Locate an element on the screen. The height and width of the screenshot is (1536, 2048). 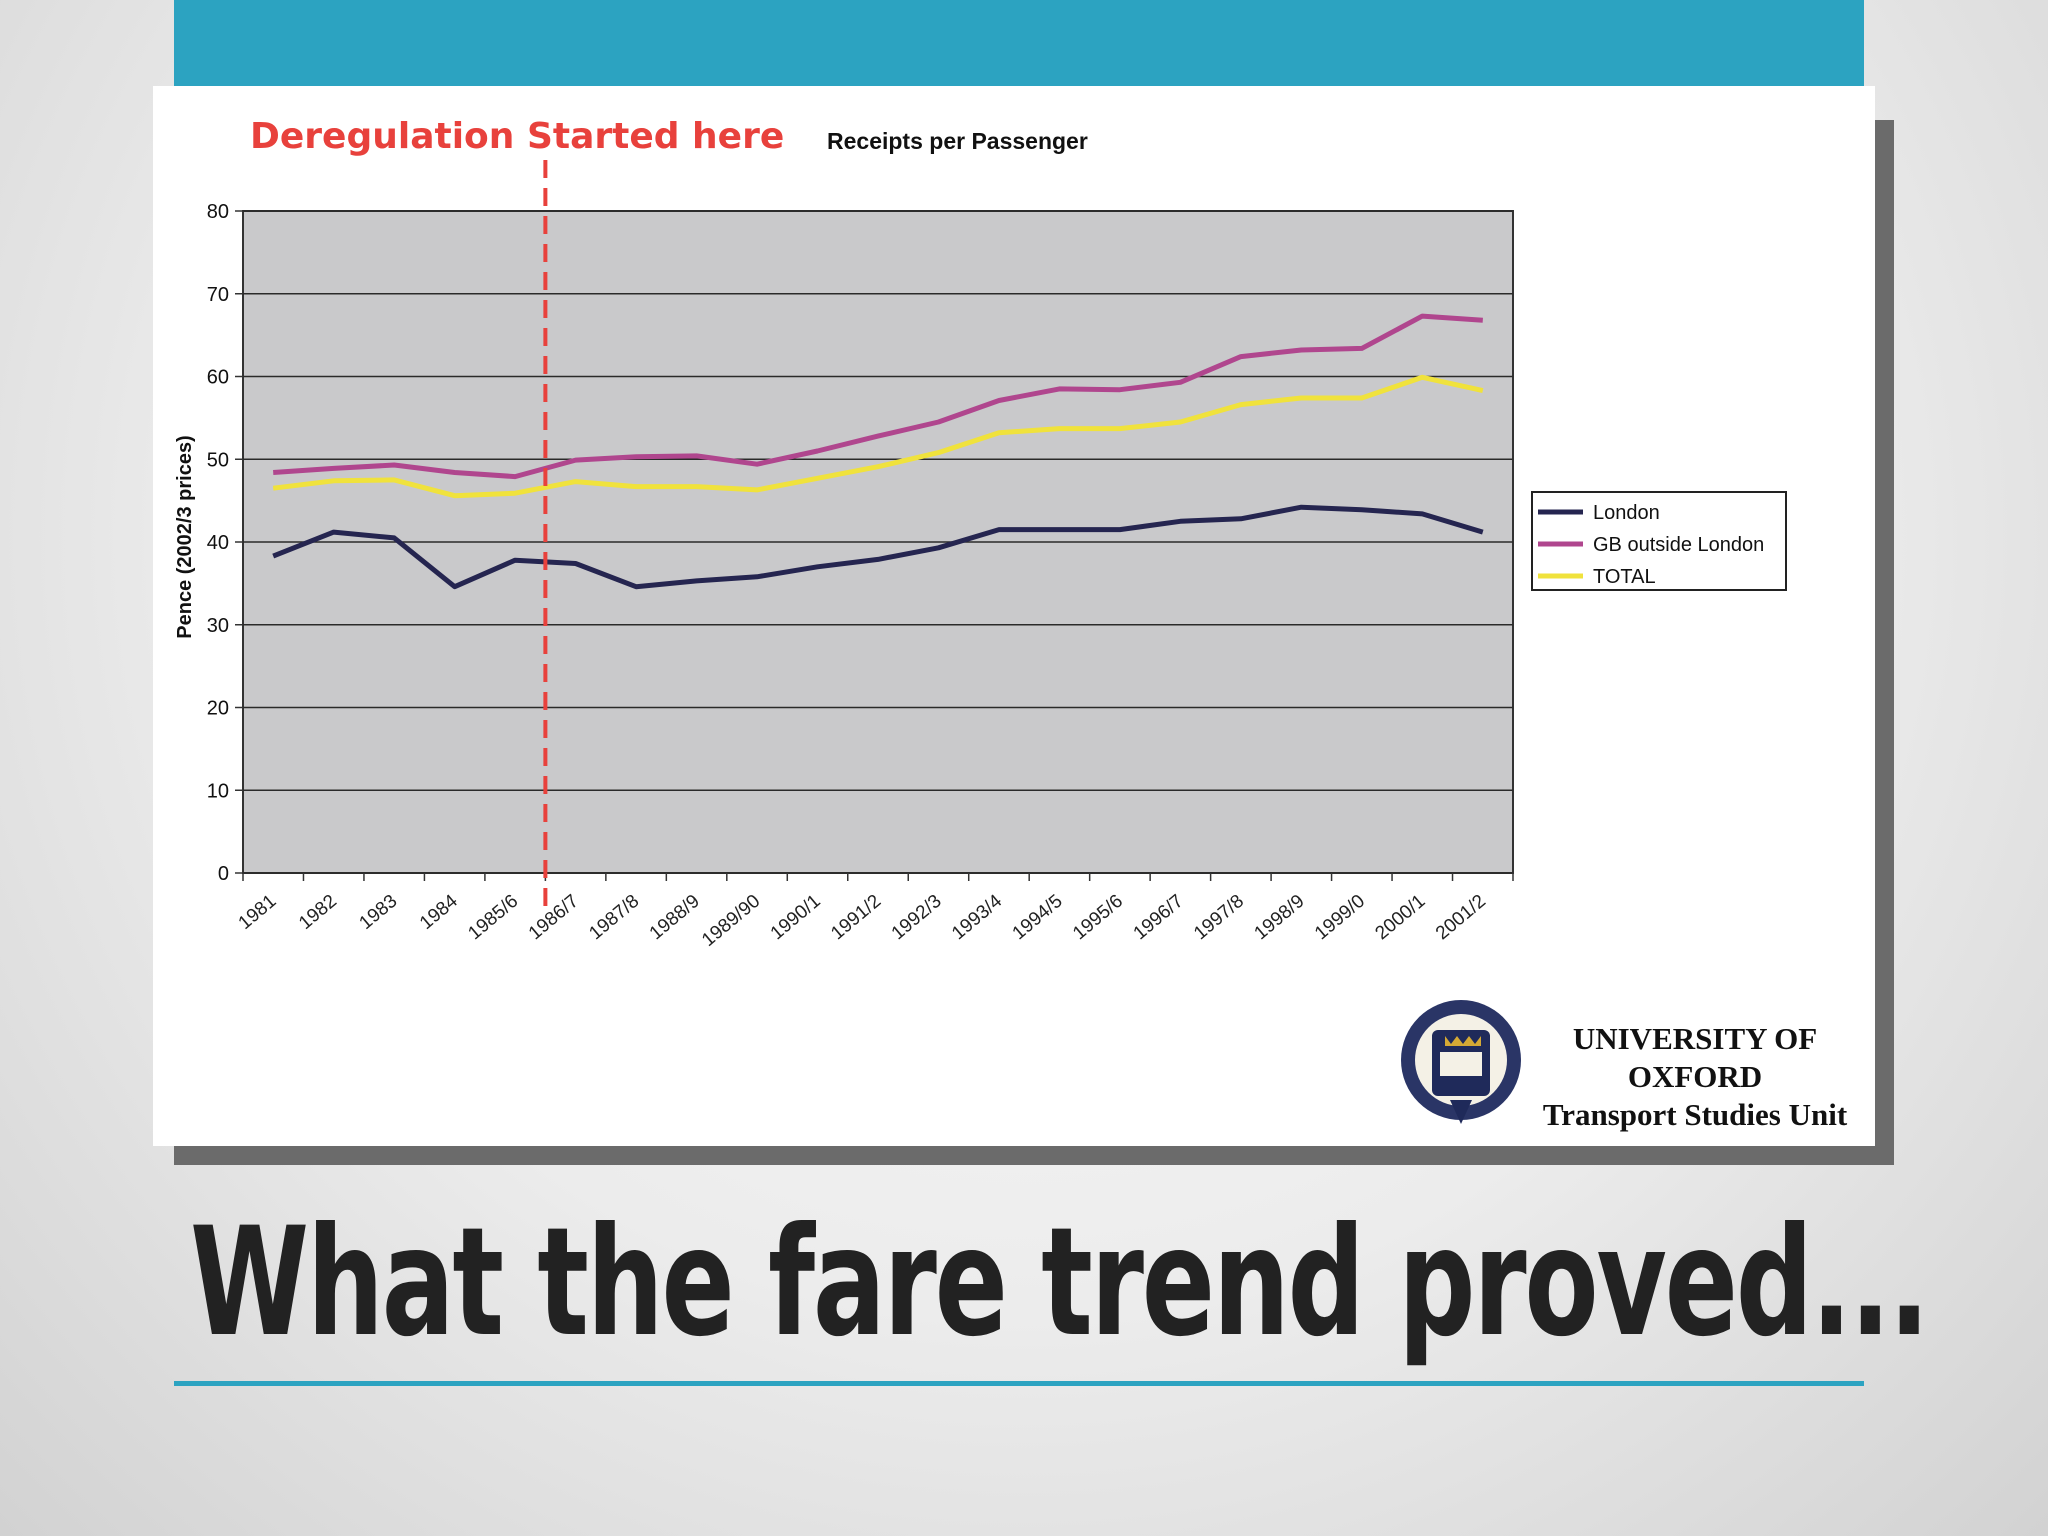
series-line-gb-outside-london is located at coordinates (878, 396).